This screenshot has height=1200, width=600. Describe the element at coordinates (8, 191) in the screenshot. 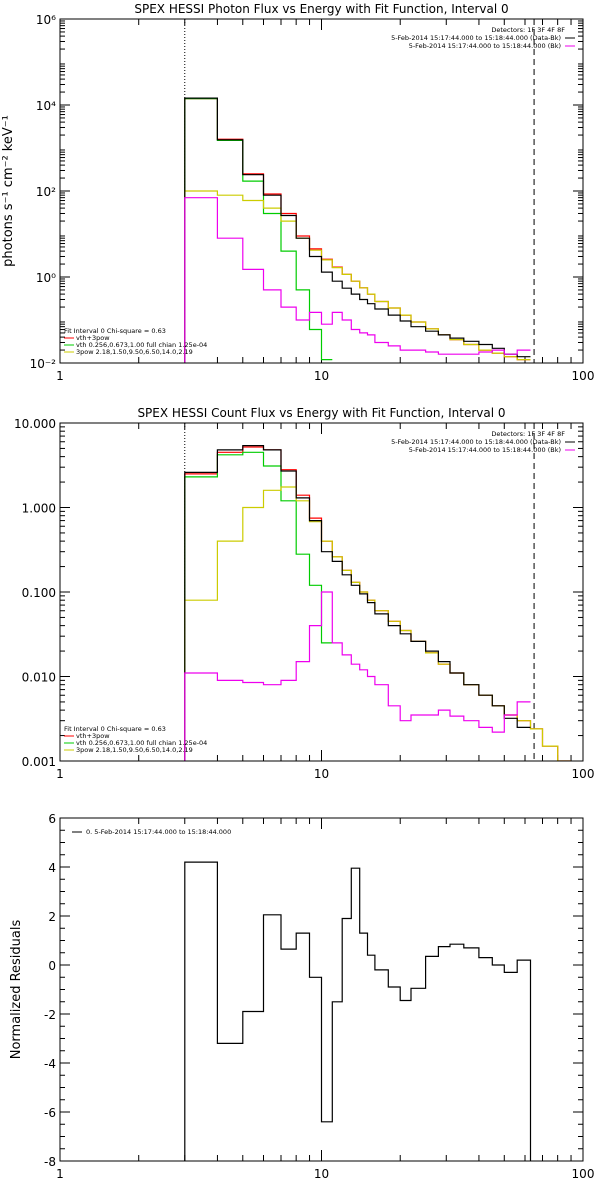

I see `y-axis-label: photons s⁻¹ cm⁻² keV⁻¹` at that location.